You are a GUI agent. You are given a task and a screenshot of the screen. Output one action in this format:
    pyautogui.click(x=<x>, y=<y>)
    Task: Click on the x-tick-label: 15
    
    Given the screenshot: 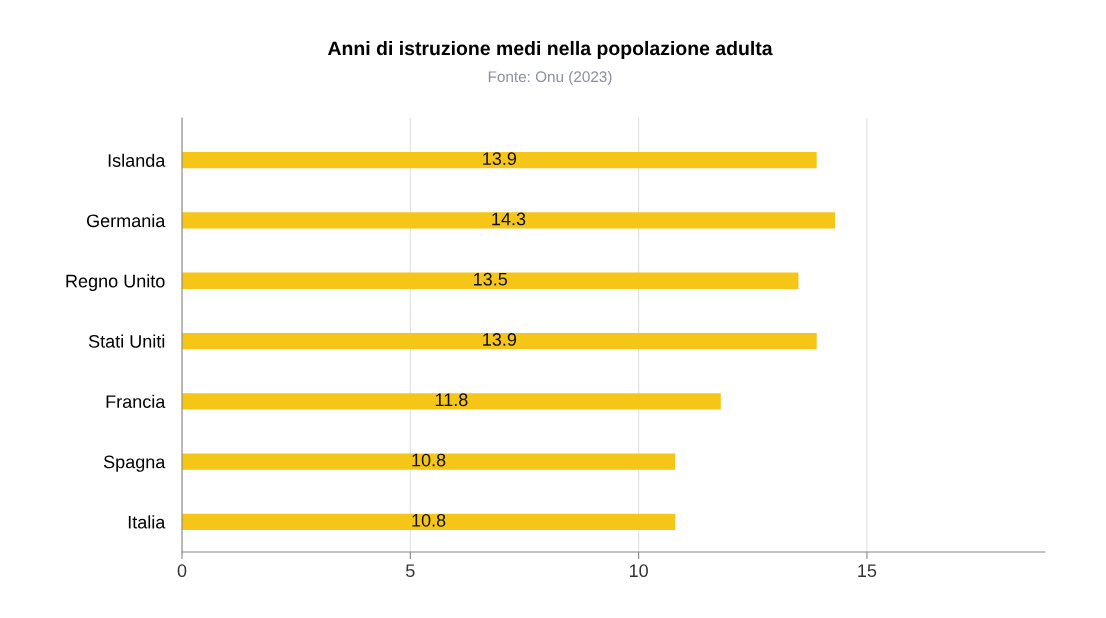 What is the action you would take?
    pyautogui.click(x=867, y=571)
    